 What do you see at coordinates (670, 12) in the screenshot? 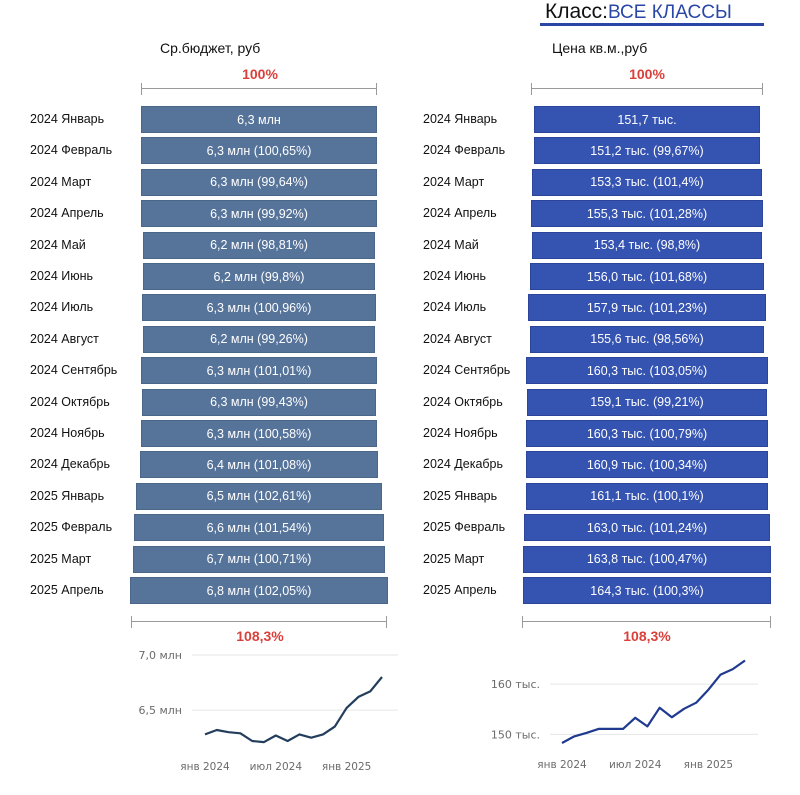
I see `class-value: ВСЕ КЛАССЫ` at bounding box center [670, 12].